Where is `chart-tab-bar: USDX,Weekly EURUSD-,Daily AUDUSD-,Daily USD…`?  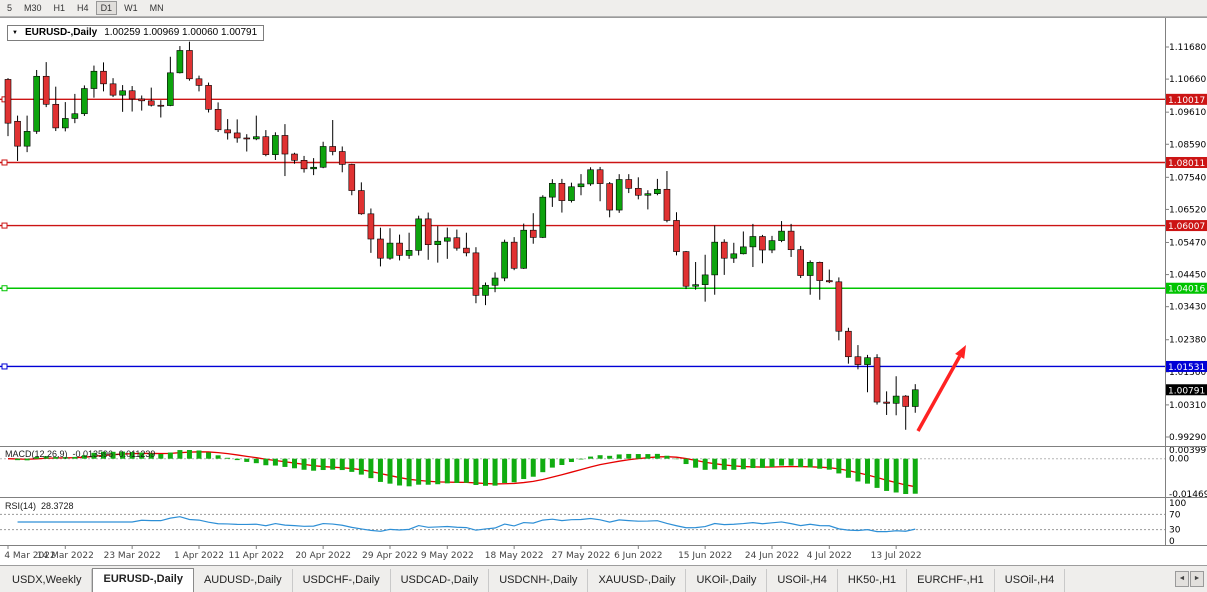
chart-tab-bar: USDX,Weekly EURUSD-,Daily AUDUSD-,Daily USD… is located at coordinates (603, 578).